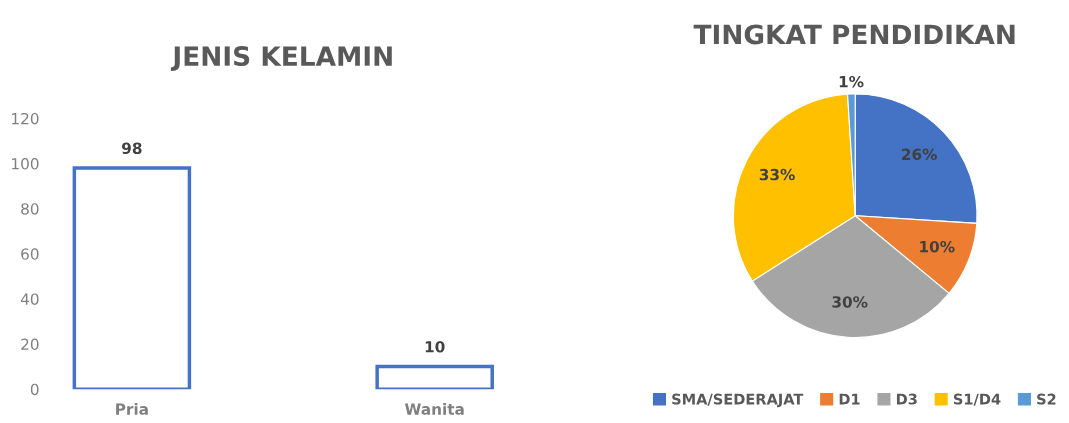  Describe the element at coordinates (854, 34) in the screenshot. I see `chart-title: TINGKAT PENDIDIKAN` at that location.